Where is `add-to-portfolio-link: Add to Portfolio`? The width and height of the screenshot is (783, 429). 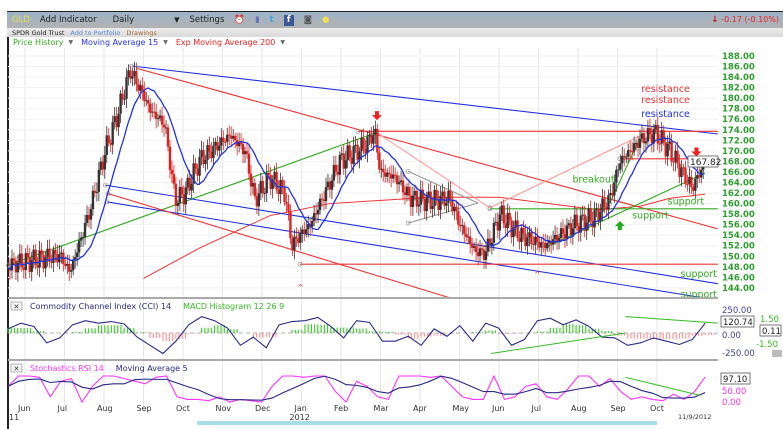 add-to-portfolio-link: Add to Portfolio is located at coordinates (95, 32).